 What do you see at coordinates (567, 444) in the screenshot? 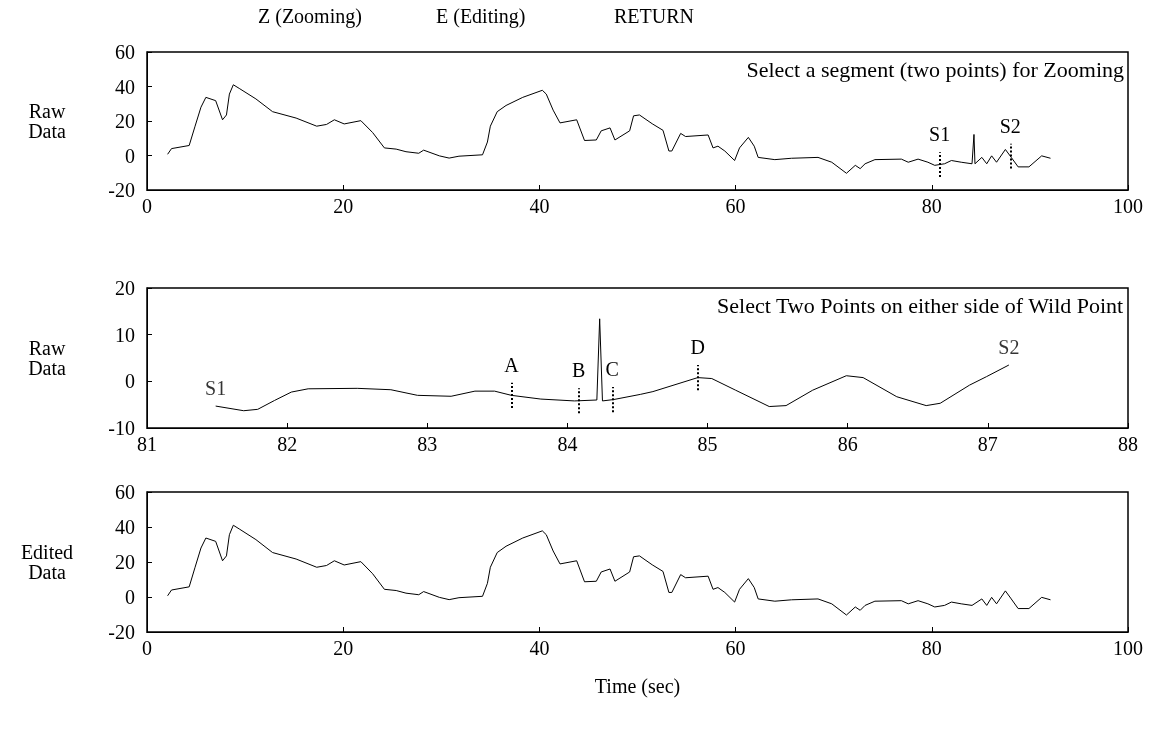
I see `x-tick-label: 84` at bounding box center [567, 444].